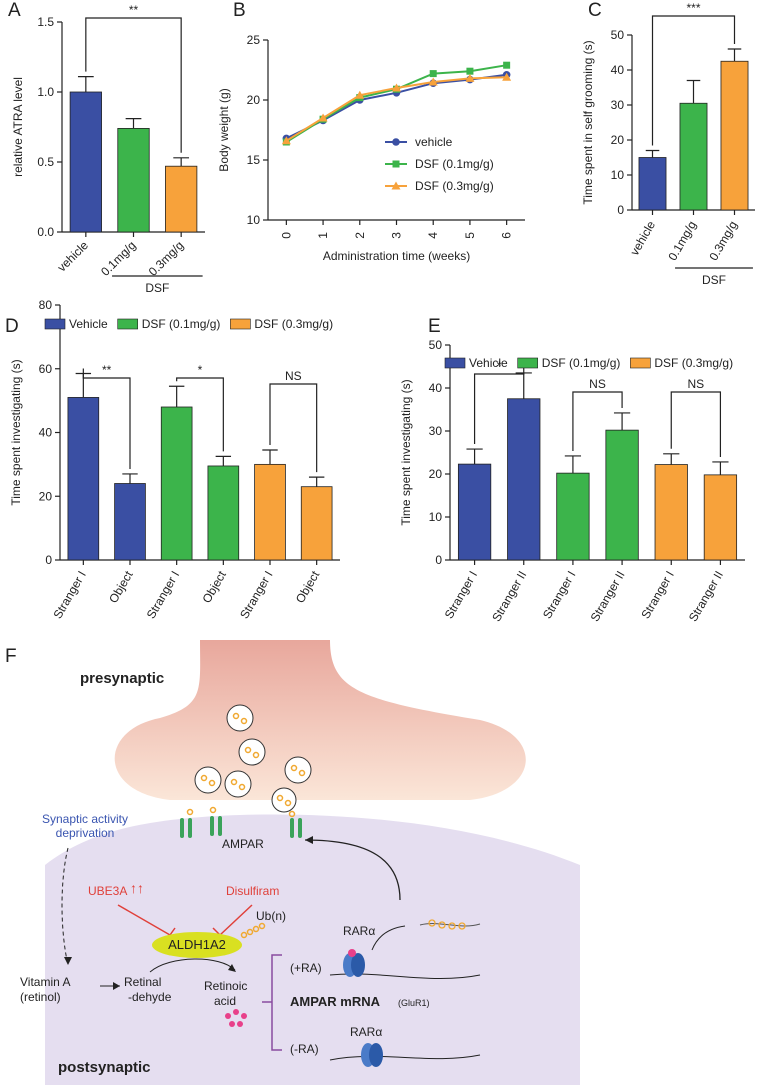 The height and width of the screenshot is (1091, 773). What do you see at coordinates (45, 232) in the screenshot?
I see `y-tick-label: 0.0` at bounding box center [45, 232].